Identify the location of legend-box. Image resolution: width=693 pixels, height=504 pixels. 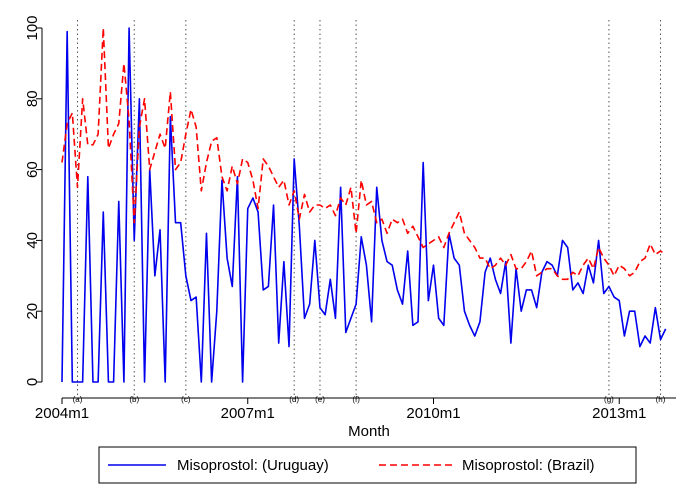
(367, 465).